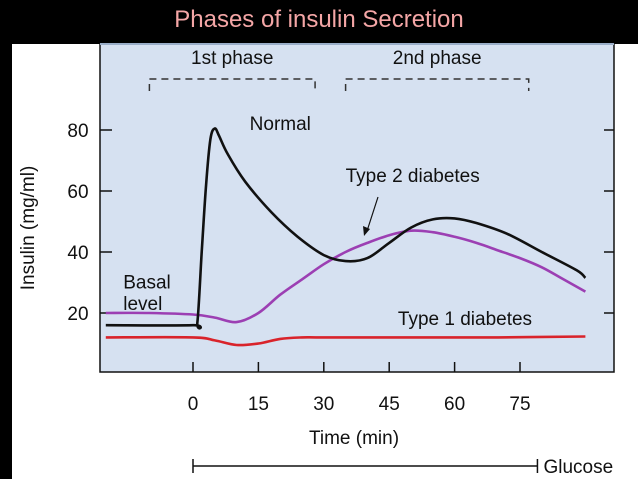  I want to click on series-line-type-2-diabetes, so click(346, 276).